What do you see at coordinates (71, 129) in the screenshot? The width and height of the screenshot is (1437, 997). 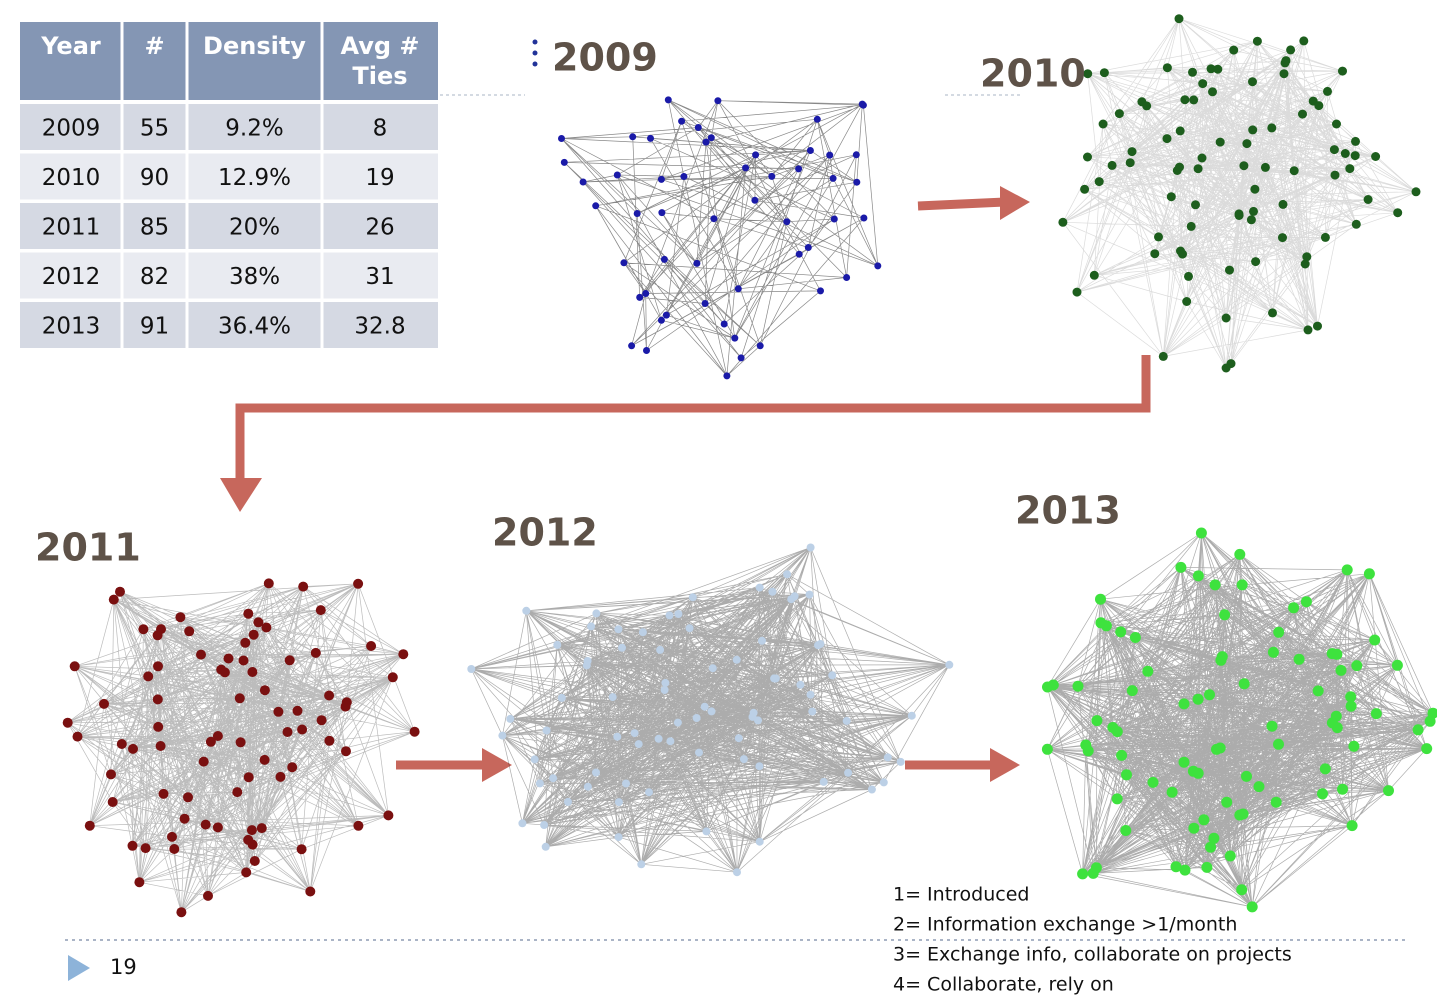 I see `table-cell: 2009` at bounding box center [71, 129].